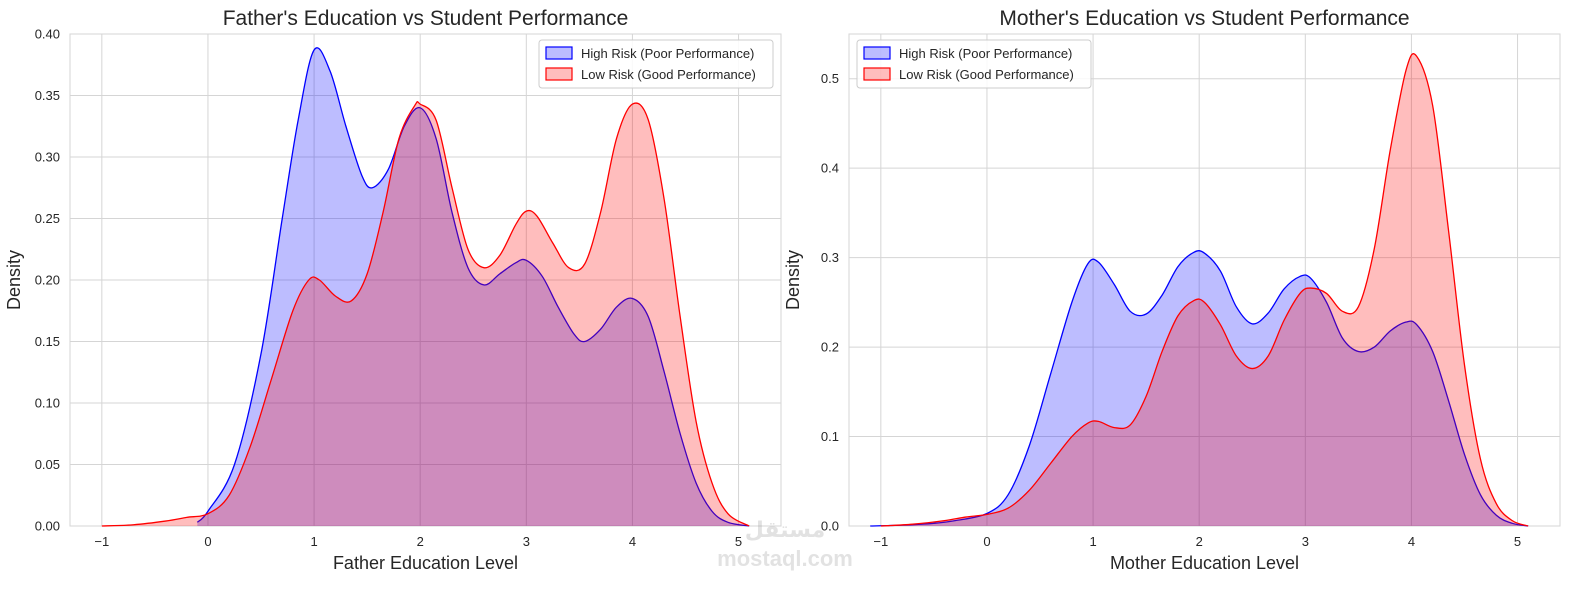  I want to click on y-tick-label: 0.10, so click(47, 403).